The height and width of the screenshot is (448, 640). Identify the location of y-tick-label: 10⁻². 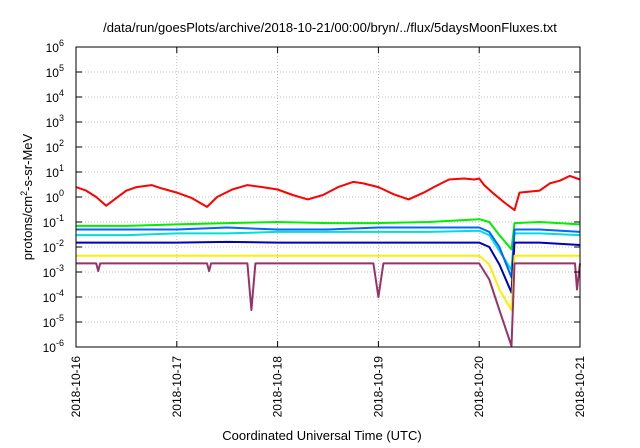
(53, 246).